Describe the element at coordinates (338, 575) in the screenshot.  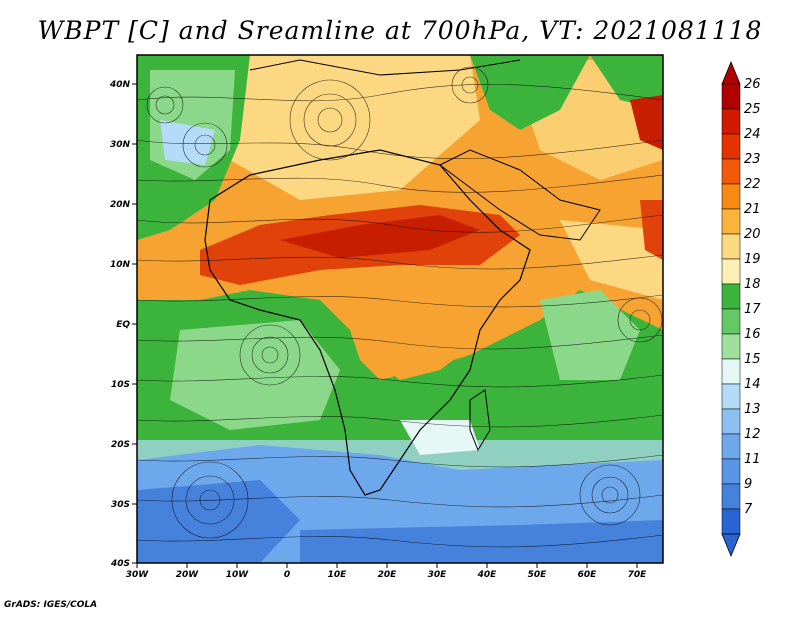
I see `lon-tick-label: 10E` at that location.